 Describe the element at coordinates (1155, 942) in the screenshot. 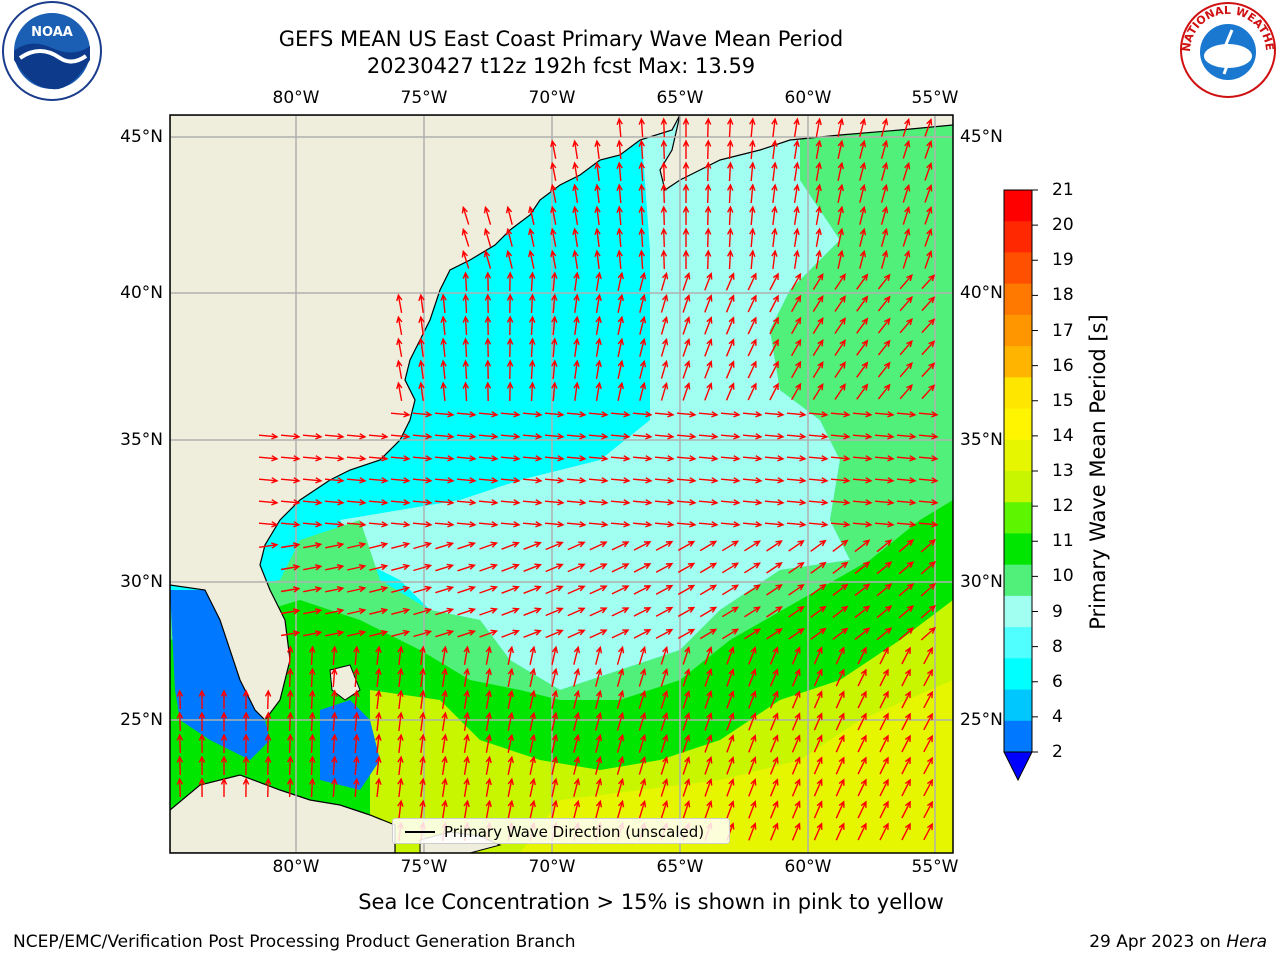

I see `footer-date-text: 29 Apr 2023 on` at that location.